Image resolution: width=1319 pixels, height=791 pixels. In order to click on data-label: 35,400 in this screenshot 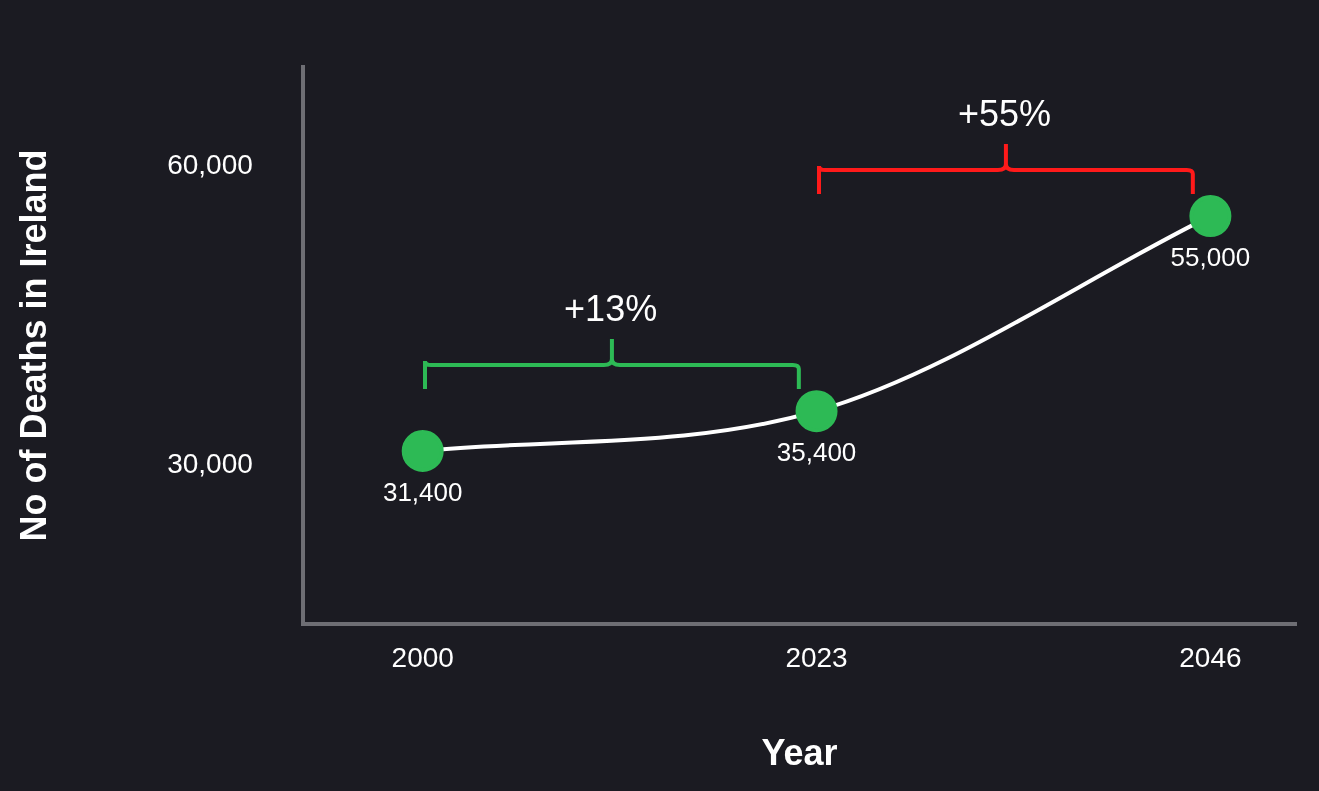, I will do `click(816, 452)`.